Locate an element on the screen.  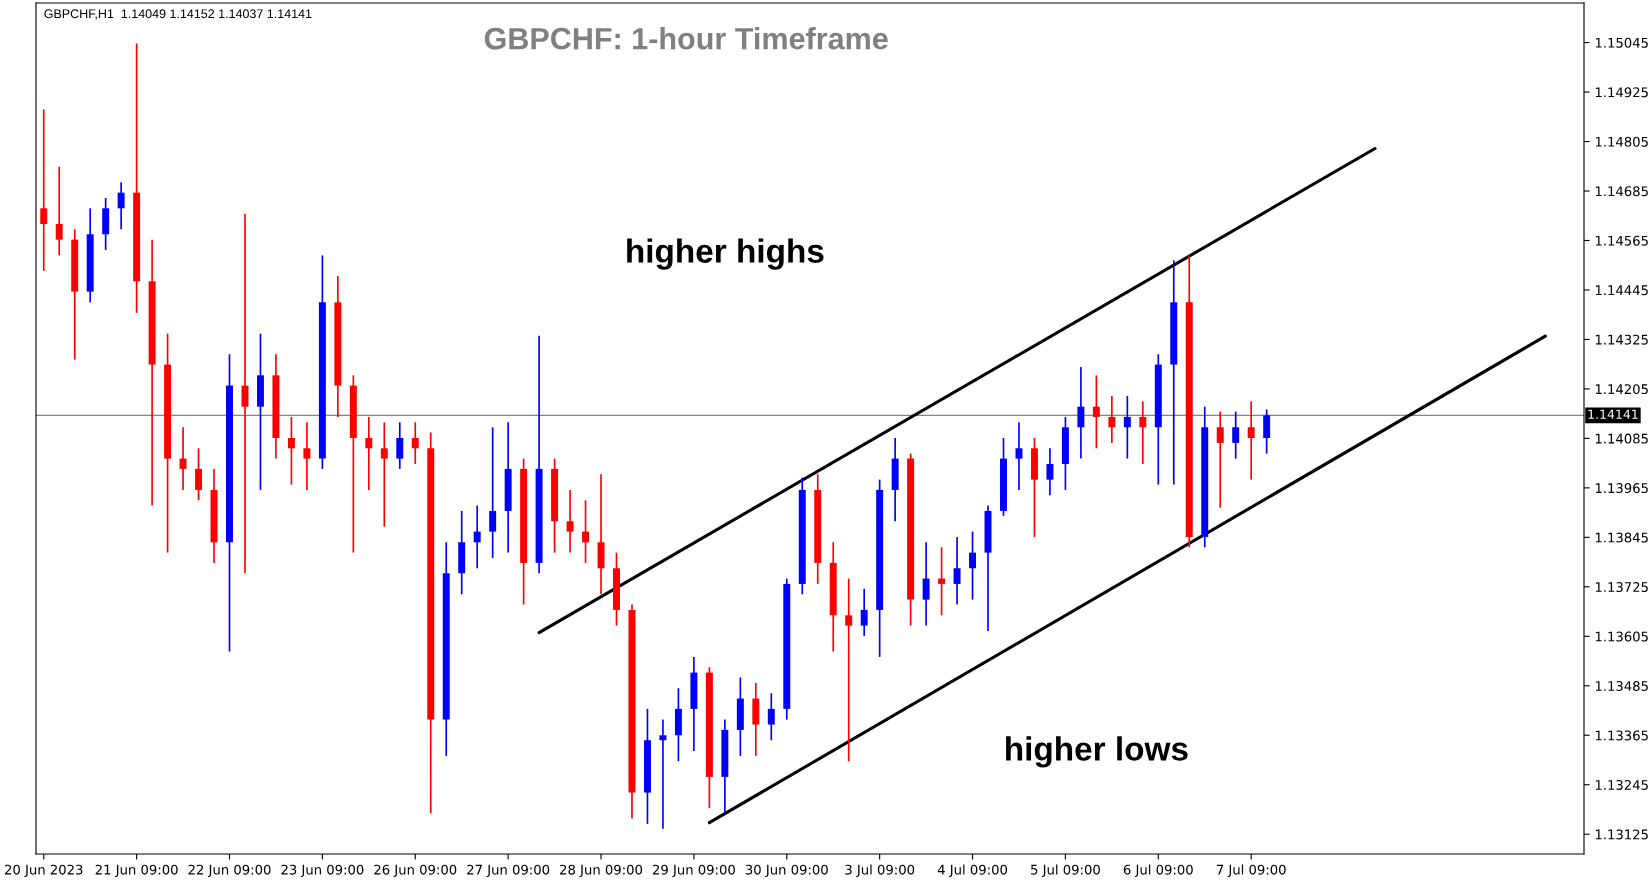
x-tick-label: 7 Jul 09:00 is located at coordinates (1251, 871).